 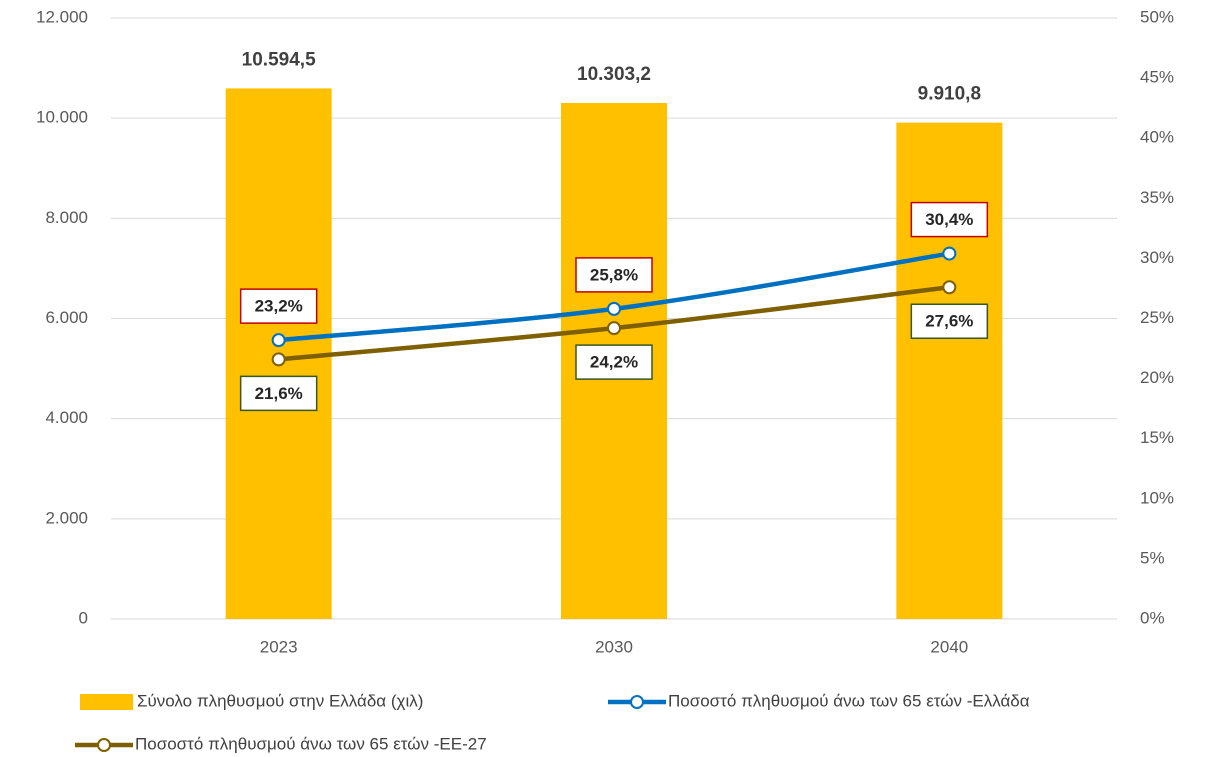 I want to click on bar-value-label: 10.594,5, so click(x=279, y=59).